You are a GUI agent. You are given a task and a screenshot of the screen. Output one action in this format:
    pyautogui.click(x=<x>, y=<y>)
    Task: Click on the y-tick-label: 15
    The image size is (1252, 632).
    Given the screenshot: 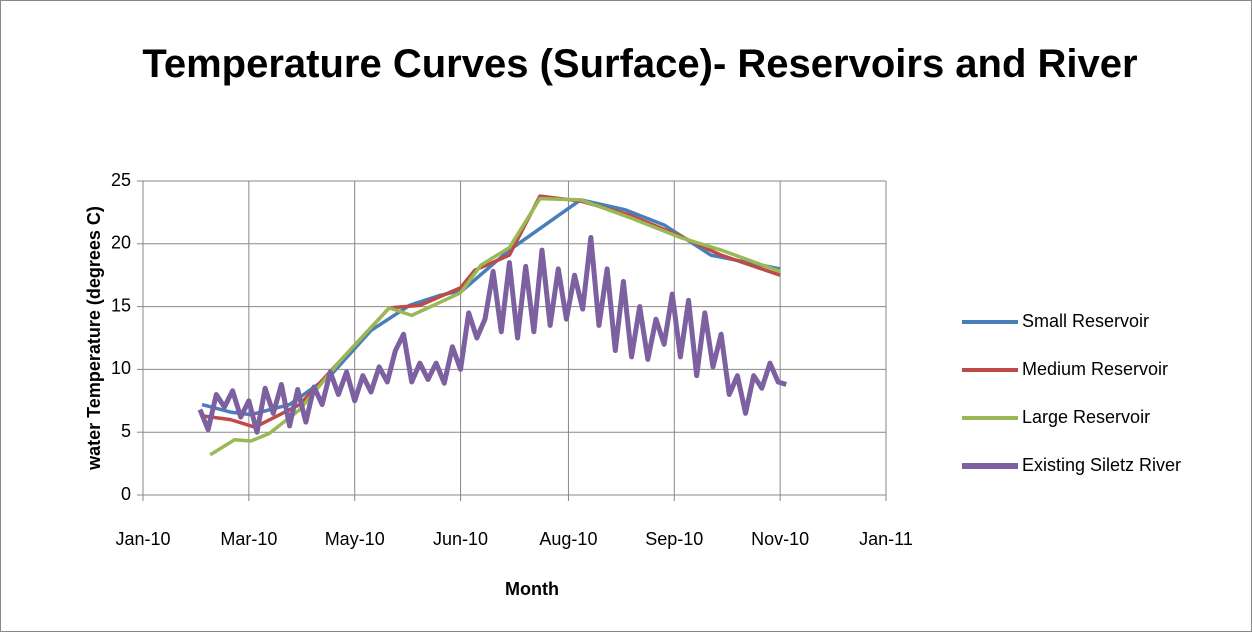 What is the action you would take?
    pyautogui.click(x=121, y=305)
    